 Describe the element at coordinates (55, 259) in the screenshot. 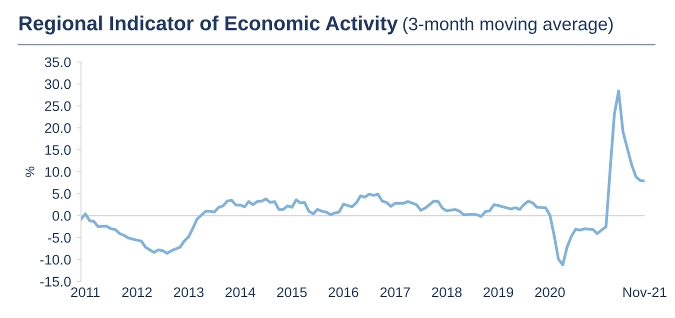

I see `y-tick-label: -10.0` at that location.